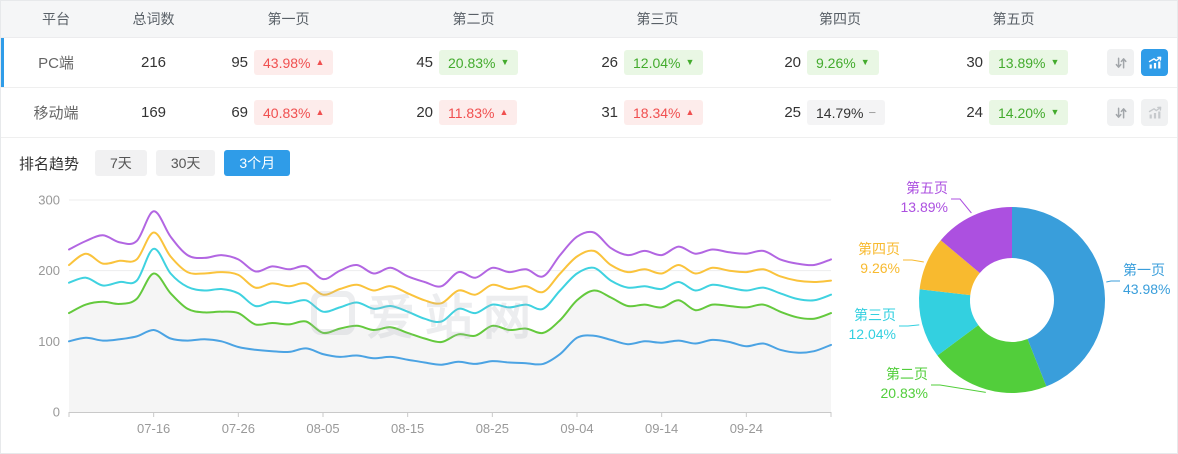 Image resolution: width=1178 pixels, height=454 pixels. I want to click on svg-text: 0, so click(56, 412).